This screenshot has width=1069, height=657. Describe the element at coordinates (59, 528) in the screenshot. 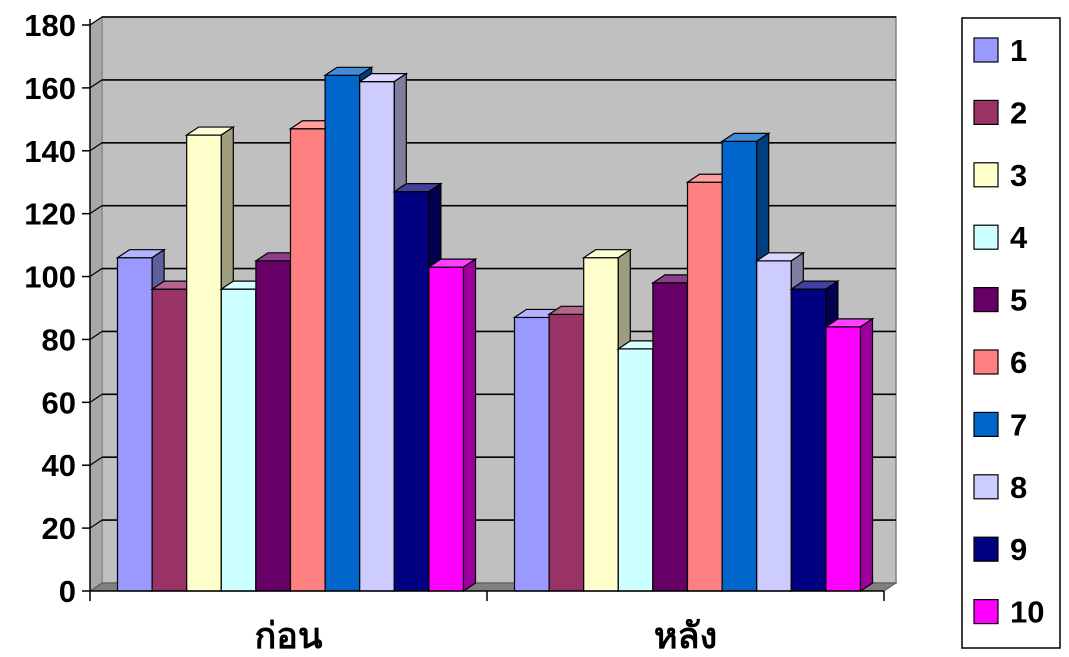

I see `y-tick-label: 20` at that location.